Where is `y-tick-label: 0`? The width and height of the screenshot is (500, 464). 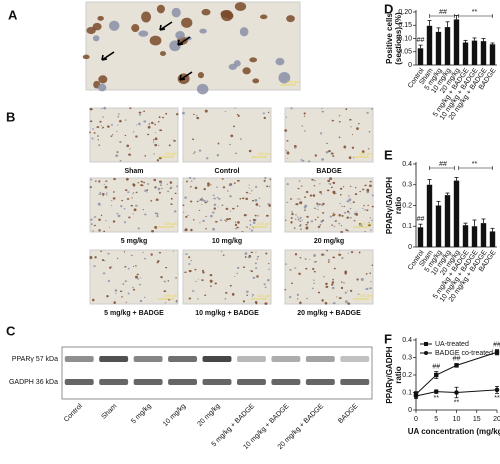 y-tick-label: 0 is located at coordinates (410, 410).